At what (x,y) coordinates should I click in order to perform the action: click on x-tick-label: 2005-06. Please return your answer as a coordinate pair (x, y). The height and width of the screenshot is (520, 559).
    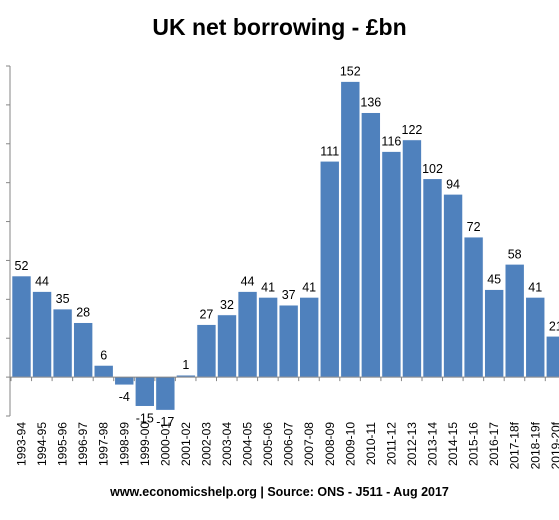
    Looking at the image, I should click on (268, 444).